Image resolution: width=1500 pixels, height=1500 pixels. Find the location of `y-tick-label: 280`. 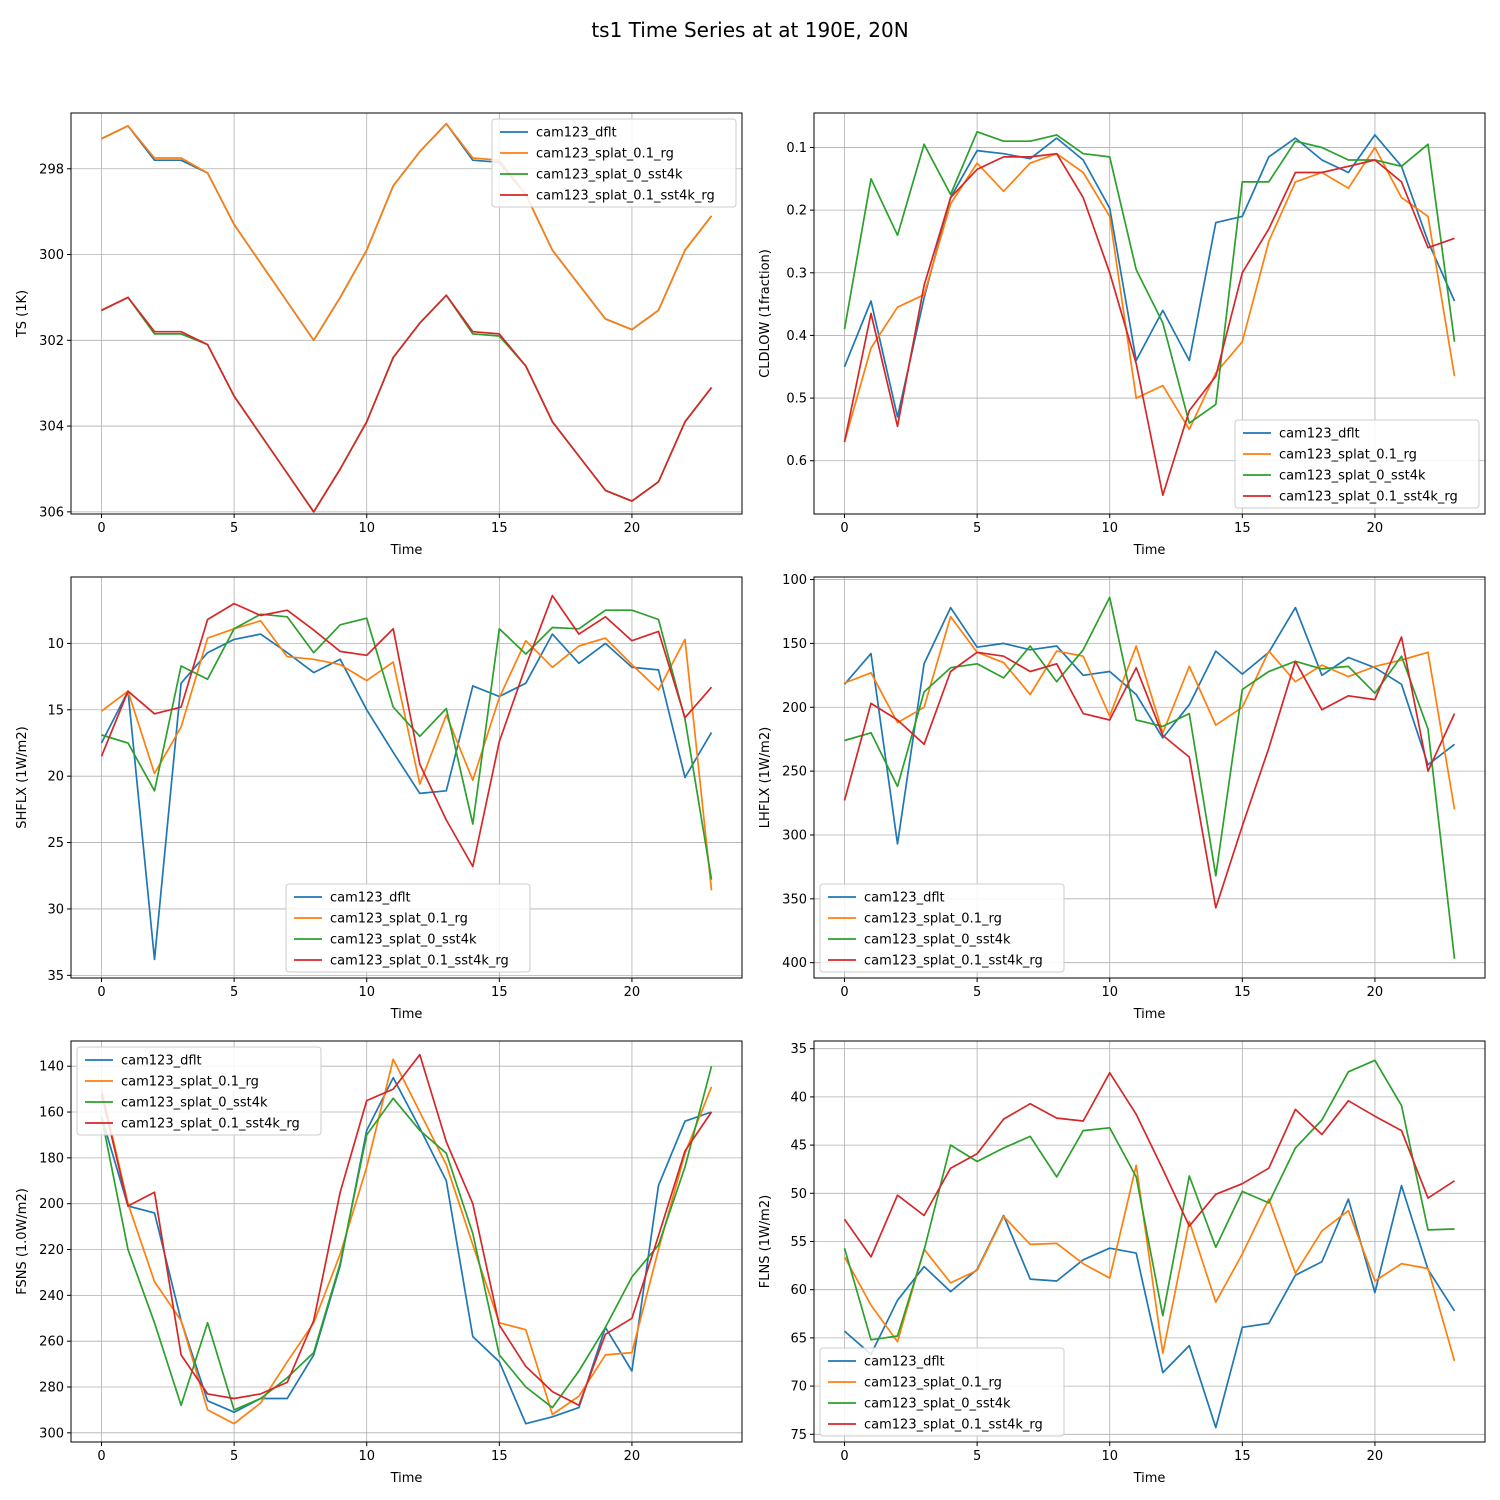

y-tick-label: 280 is located at coordinates (51, 1388).